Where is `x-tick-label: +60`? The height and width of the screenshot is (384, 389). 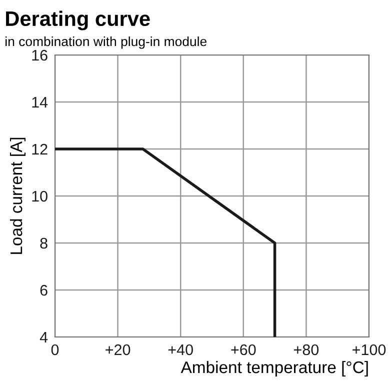 x-tick-label: +60 is located at coordinates (243, 350).